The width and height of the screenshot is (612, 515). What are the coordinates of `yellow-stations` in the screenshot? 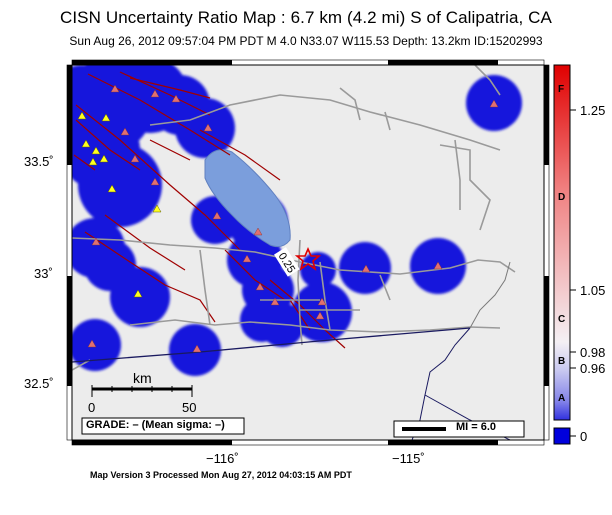 It's located at (119, 204).